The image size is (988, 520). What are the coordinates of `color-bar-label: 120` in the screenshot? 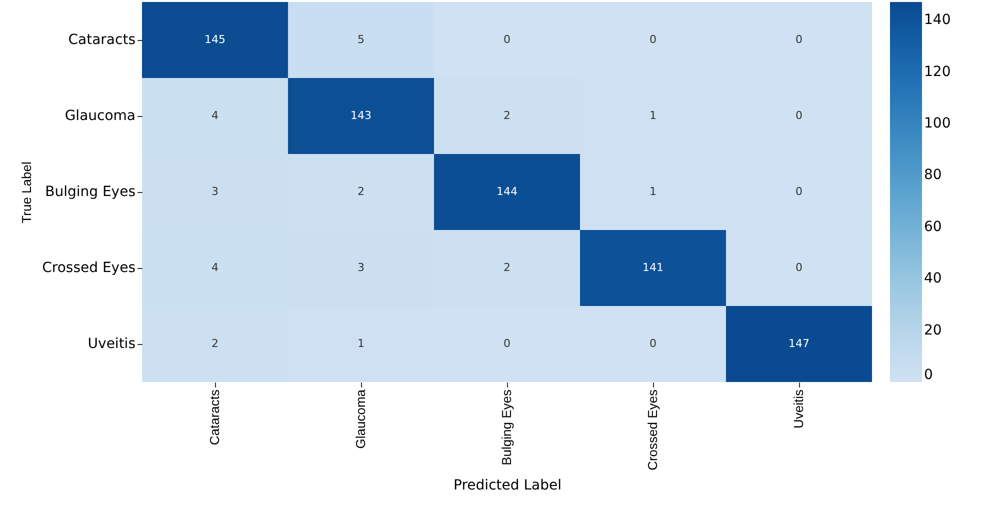 It's located at (937, 72).